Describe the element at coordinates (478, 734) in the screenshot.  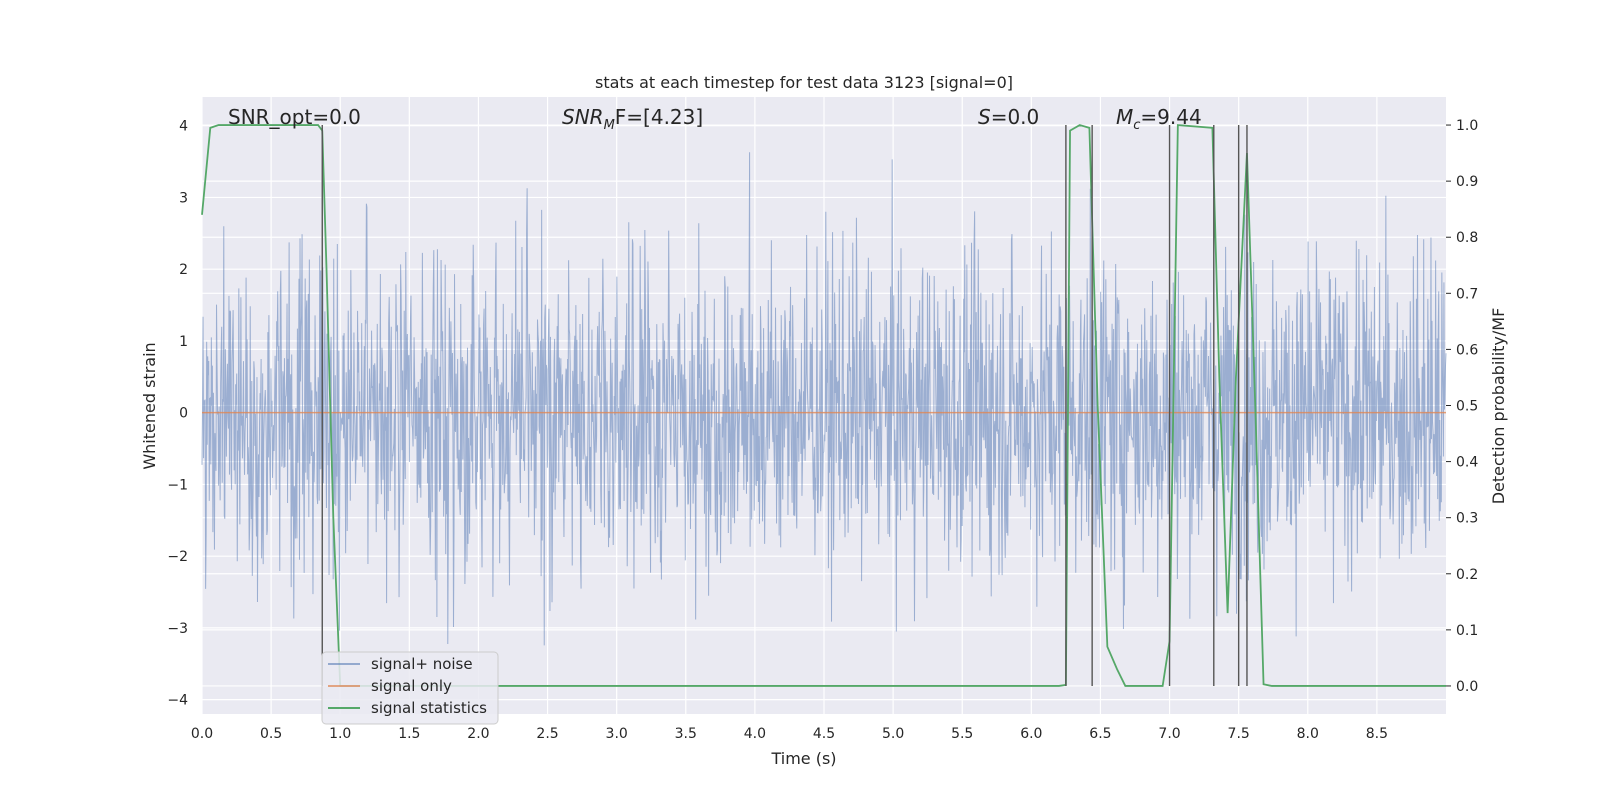
I see `x-tick-label: 2.0` at that location.